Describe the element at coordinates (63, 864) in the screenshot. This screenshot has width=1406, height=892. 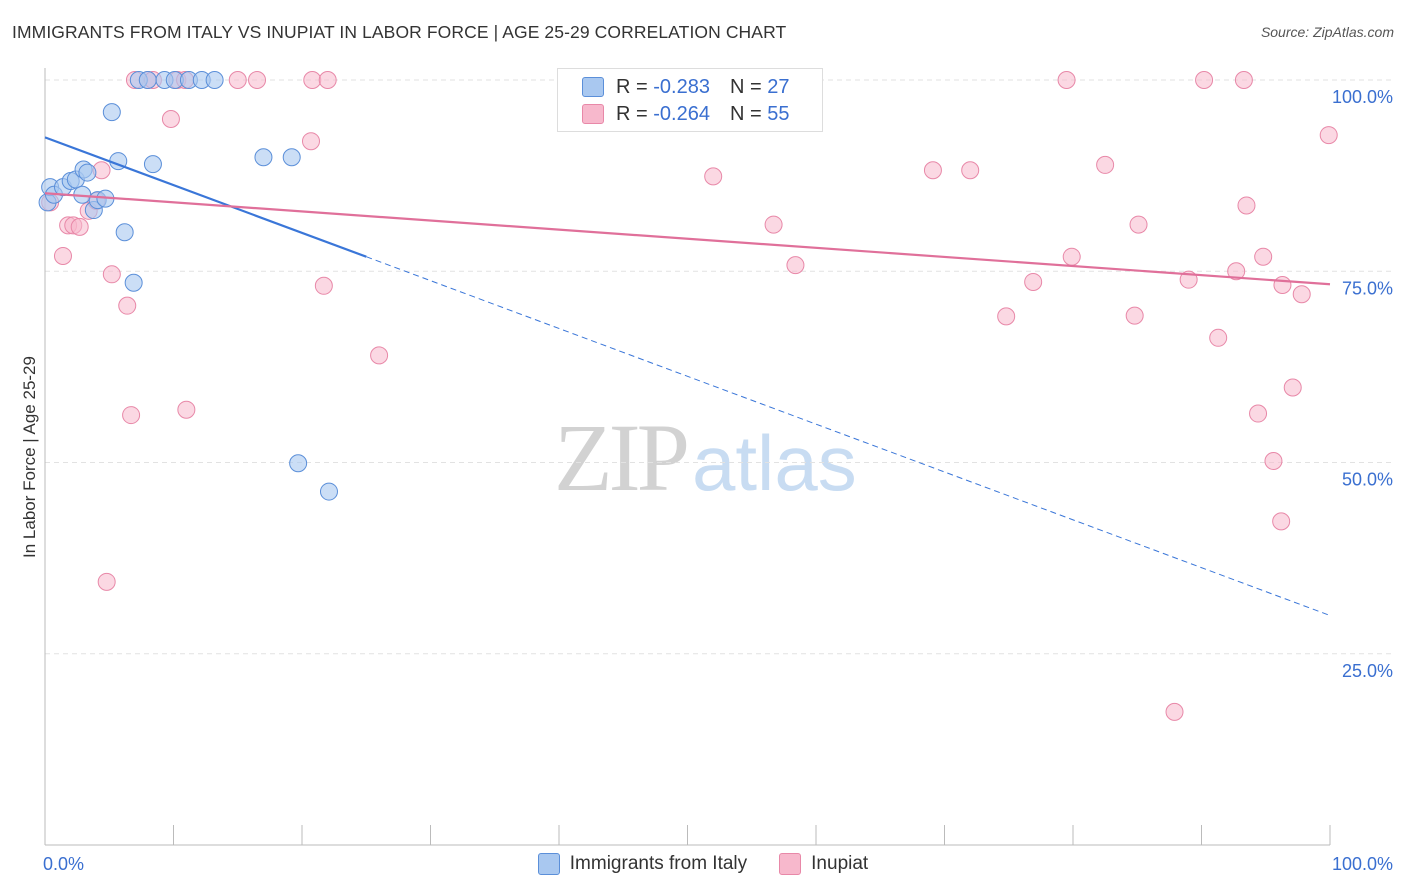
I see `x-tick-label: 0.0%` at that location.